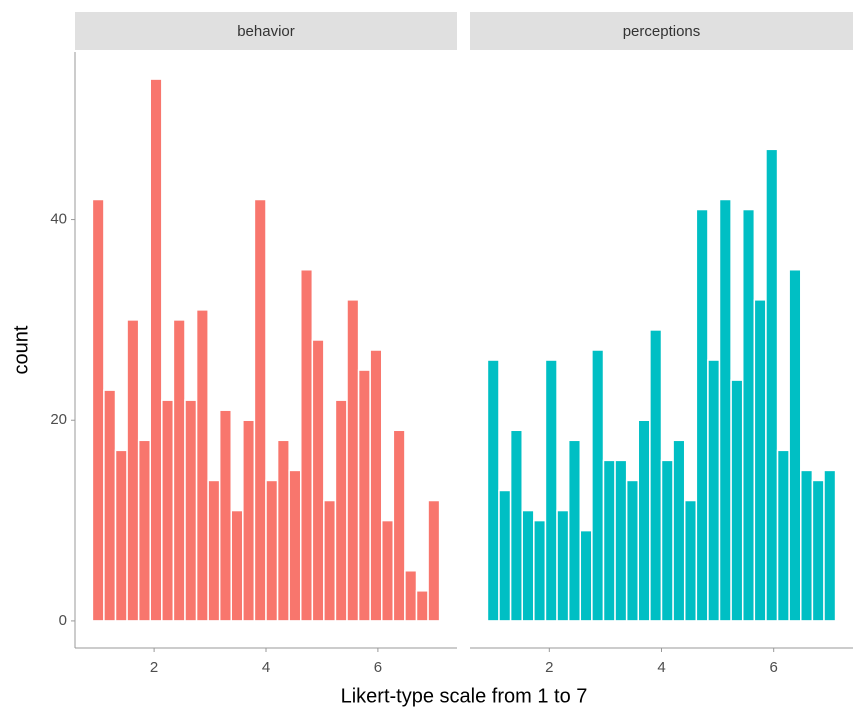 The height and width of the screenshot is (720, 864). I want to click on x-axis-label: Likert-type scale from 1 to 7, so click(464, 696).